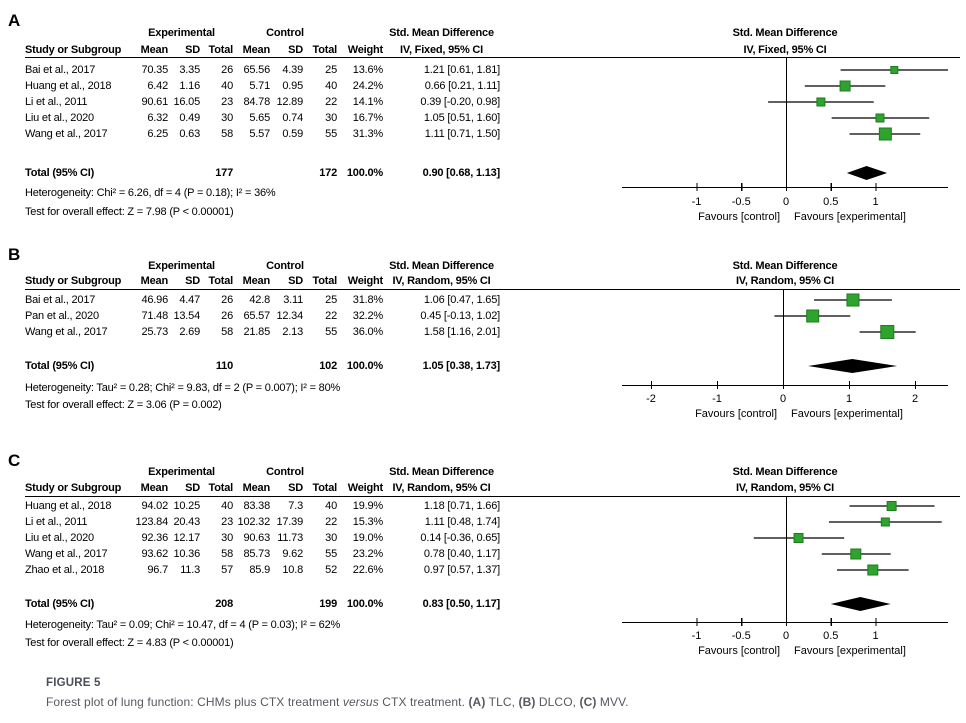  I want to click on ctl-mean: 85.73, so click(256, 554).